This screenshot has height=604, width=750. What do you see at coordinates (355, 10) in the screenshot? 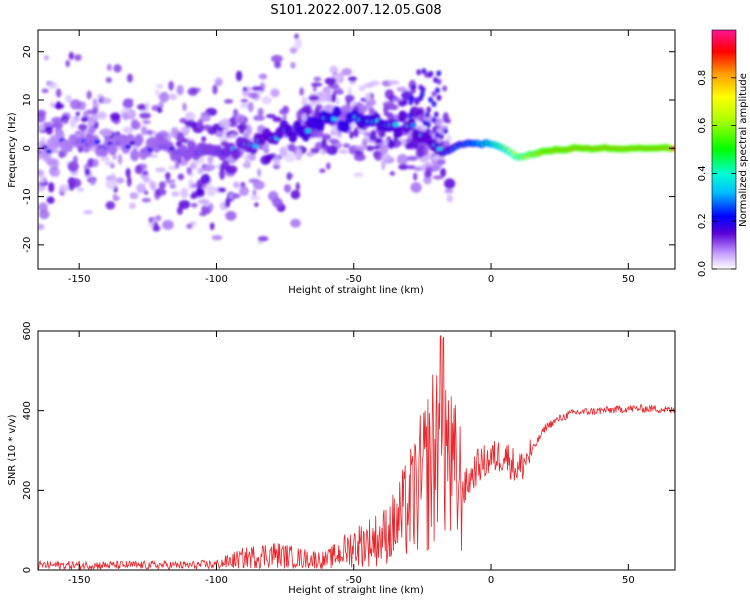
I see `figure-title: S101.2022.007.12.05.G08` at bounding box center [355, 10].